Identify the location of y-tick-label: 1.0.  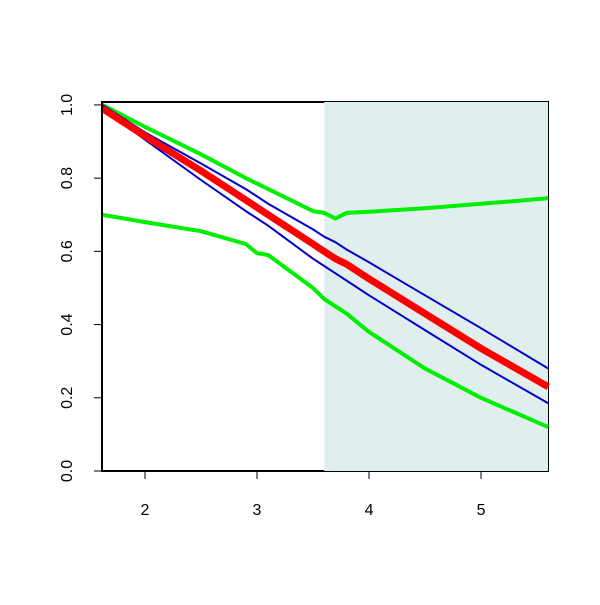
(67, 105).